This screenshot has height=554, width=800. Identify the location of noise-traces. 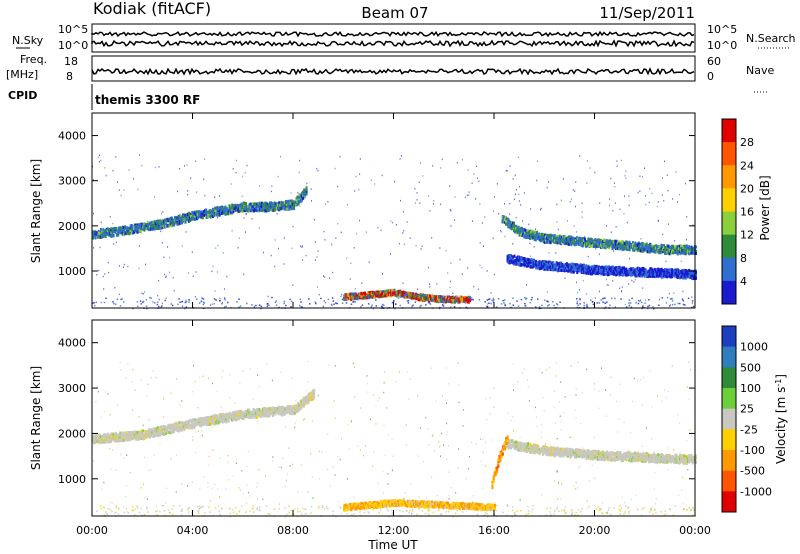
(393, 39).